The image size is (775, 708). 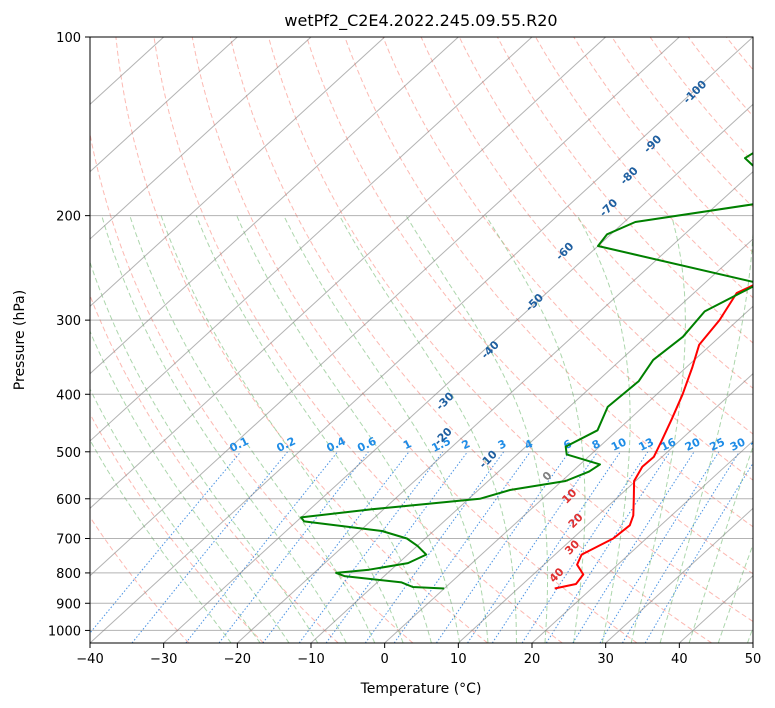 I want to click on mixing-ratio-label: 16, so click(x=669, y=444).